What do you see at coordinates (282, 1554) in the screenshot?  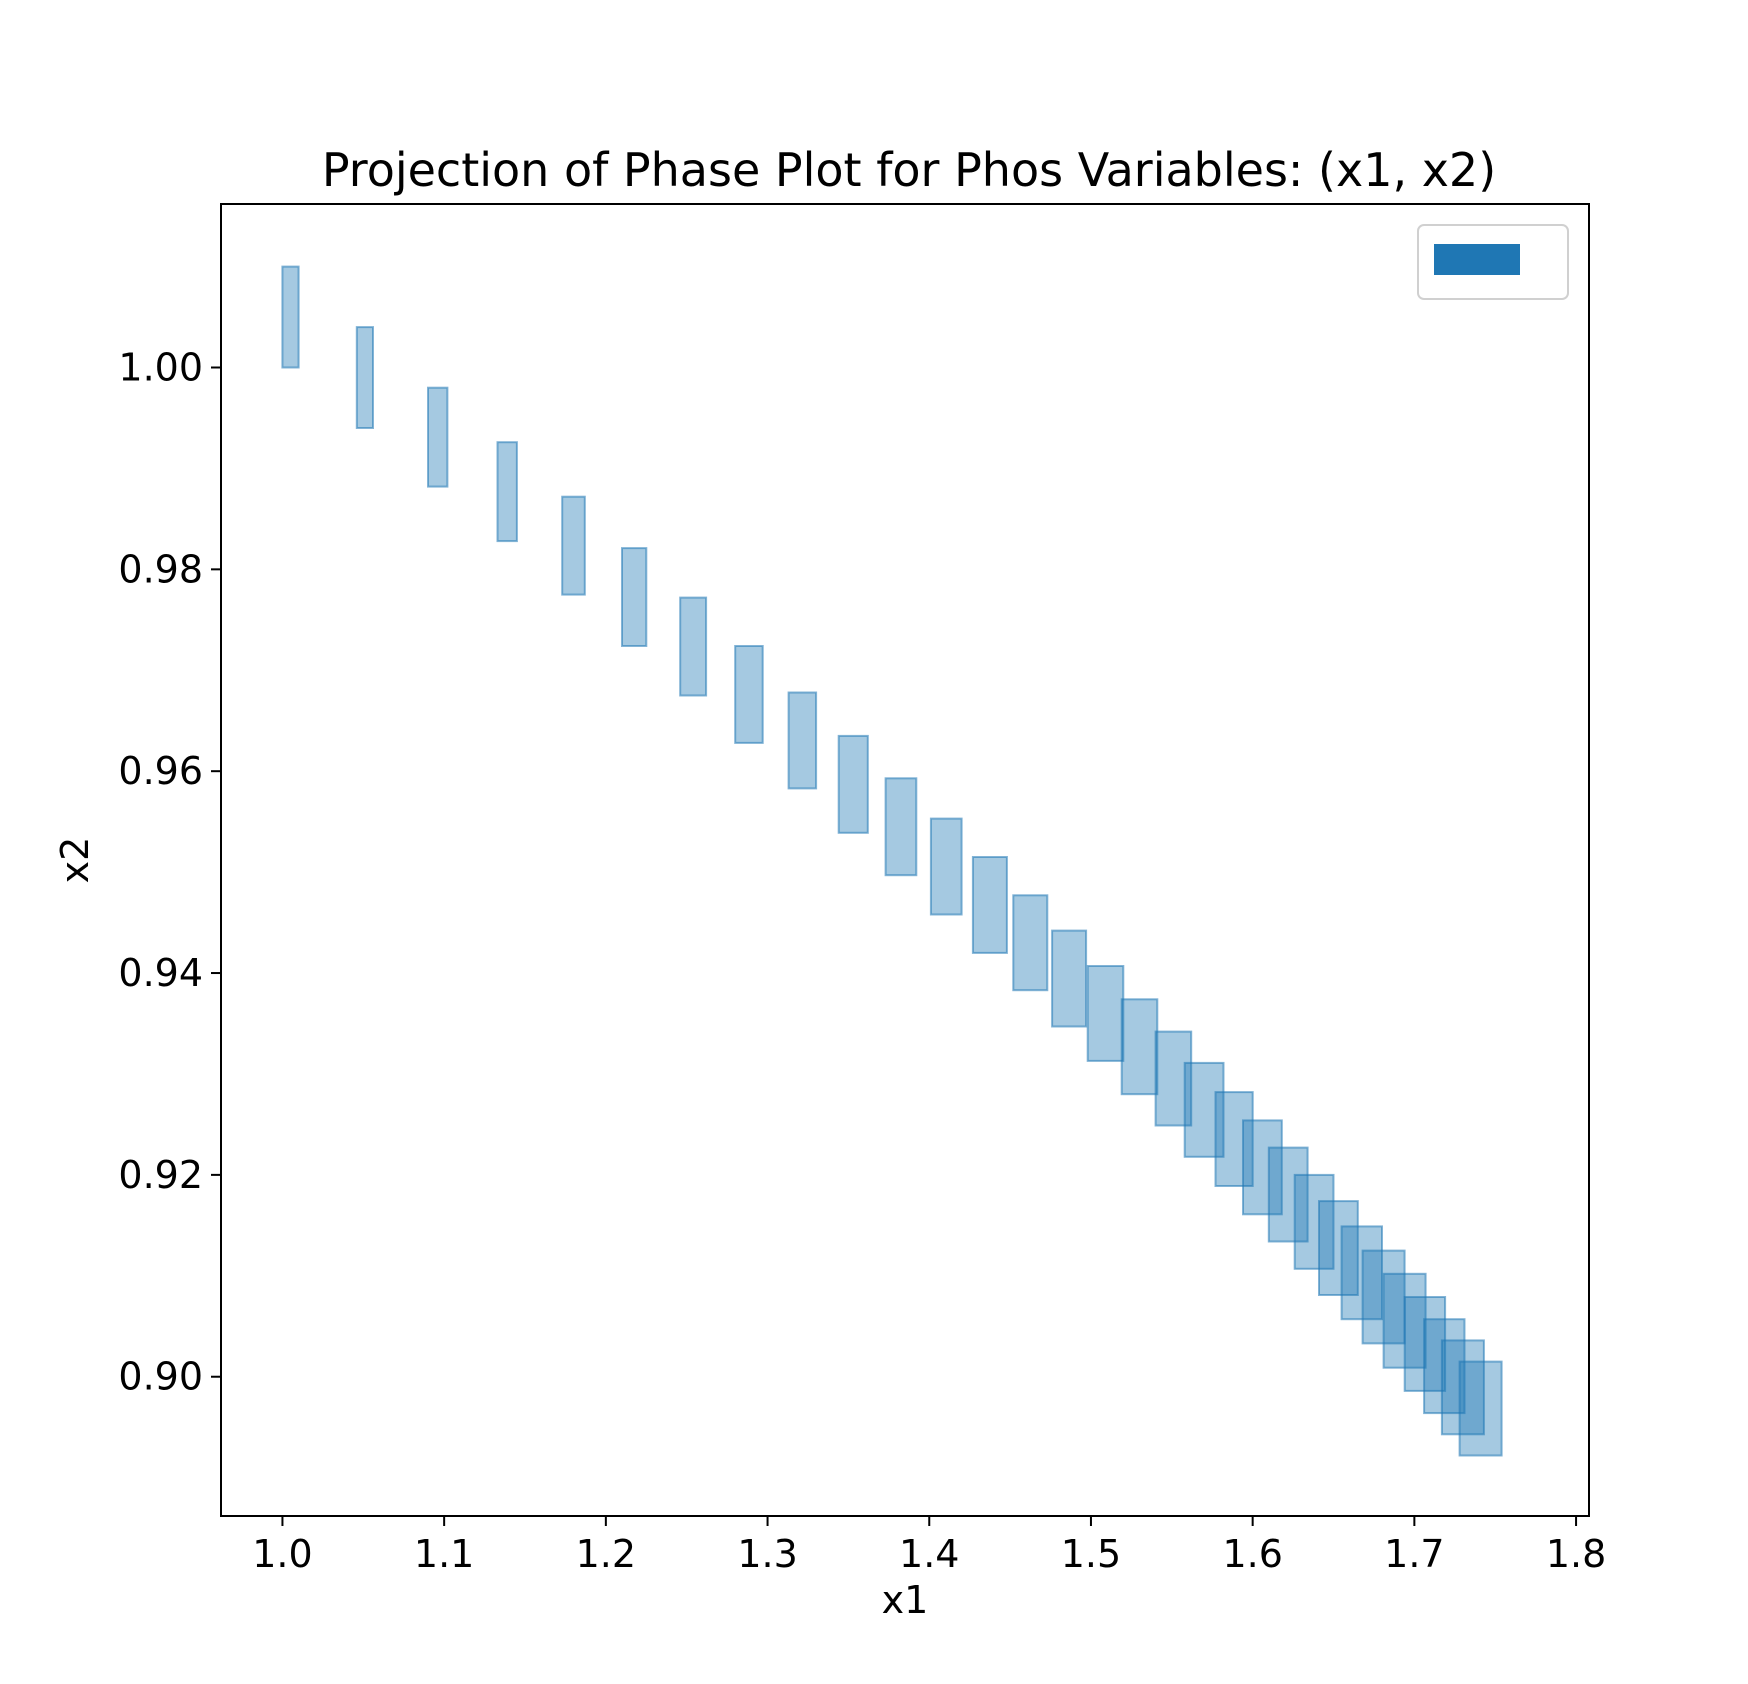 I see `x-tick-label: 1.0` at bounding box center [282, 1554].